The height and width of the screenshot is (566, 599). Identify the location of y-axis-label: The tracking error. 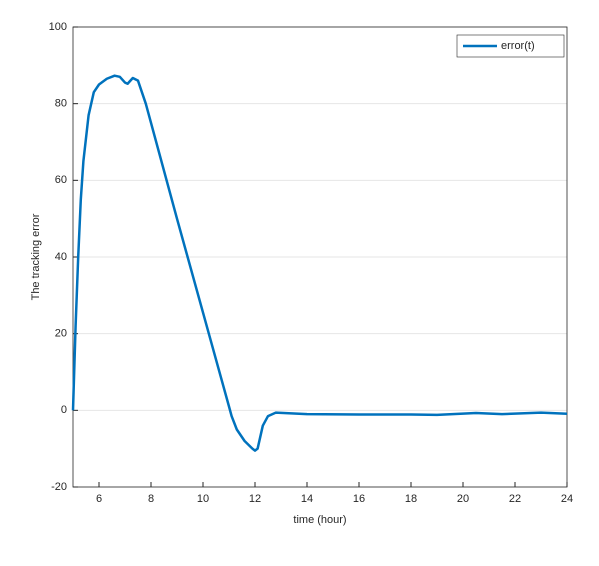
(36, 256).